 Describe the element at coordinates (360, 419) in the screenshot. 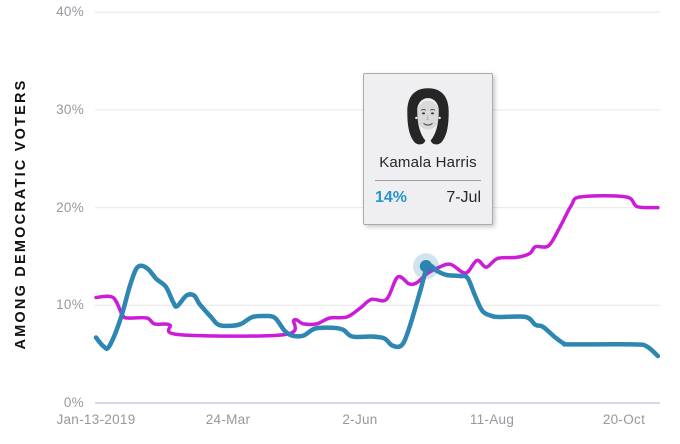

I see `x-tick-label: 2-Jun` at that location.